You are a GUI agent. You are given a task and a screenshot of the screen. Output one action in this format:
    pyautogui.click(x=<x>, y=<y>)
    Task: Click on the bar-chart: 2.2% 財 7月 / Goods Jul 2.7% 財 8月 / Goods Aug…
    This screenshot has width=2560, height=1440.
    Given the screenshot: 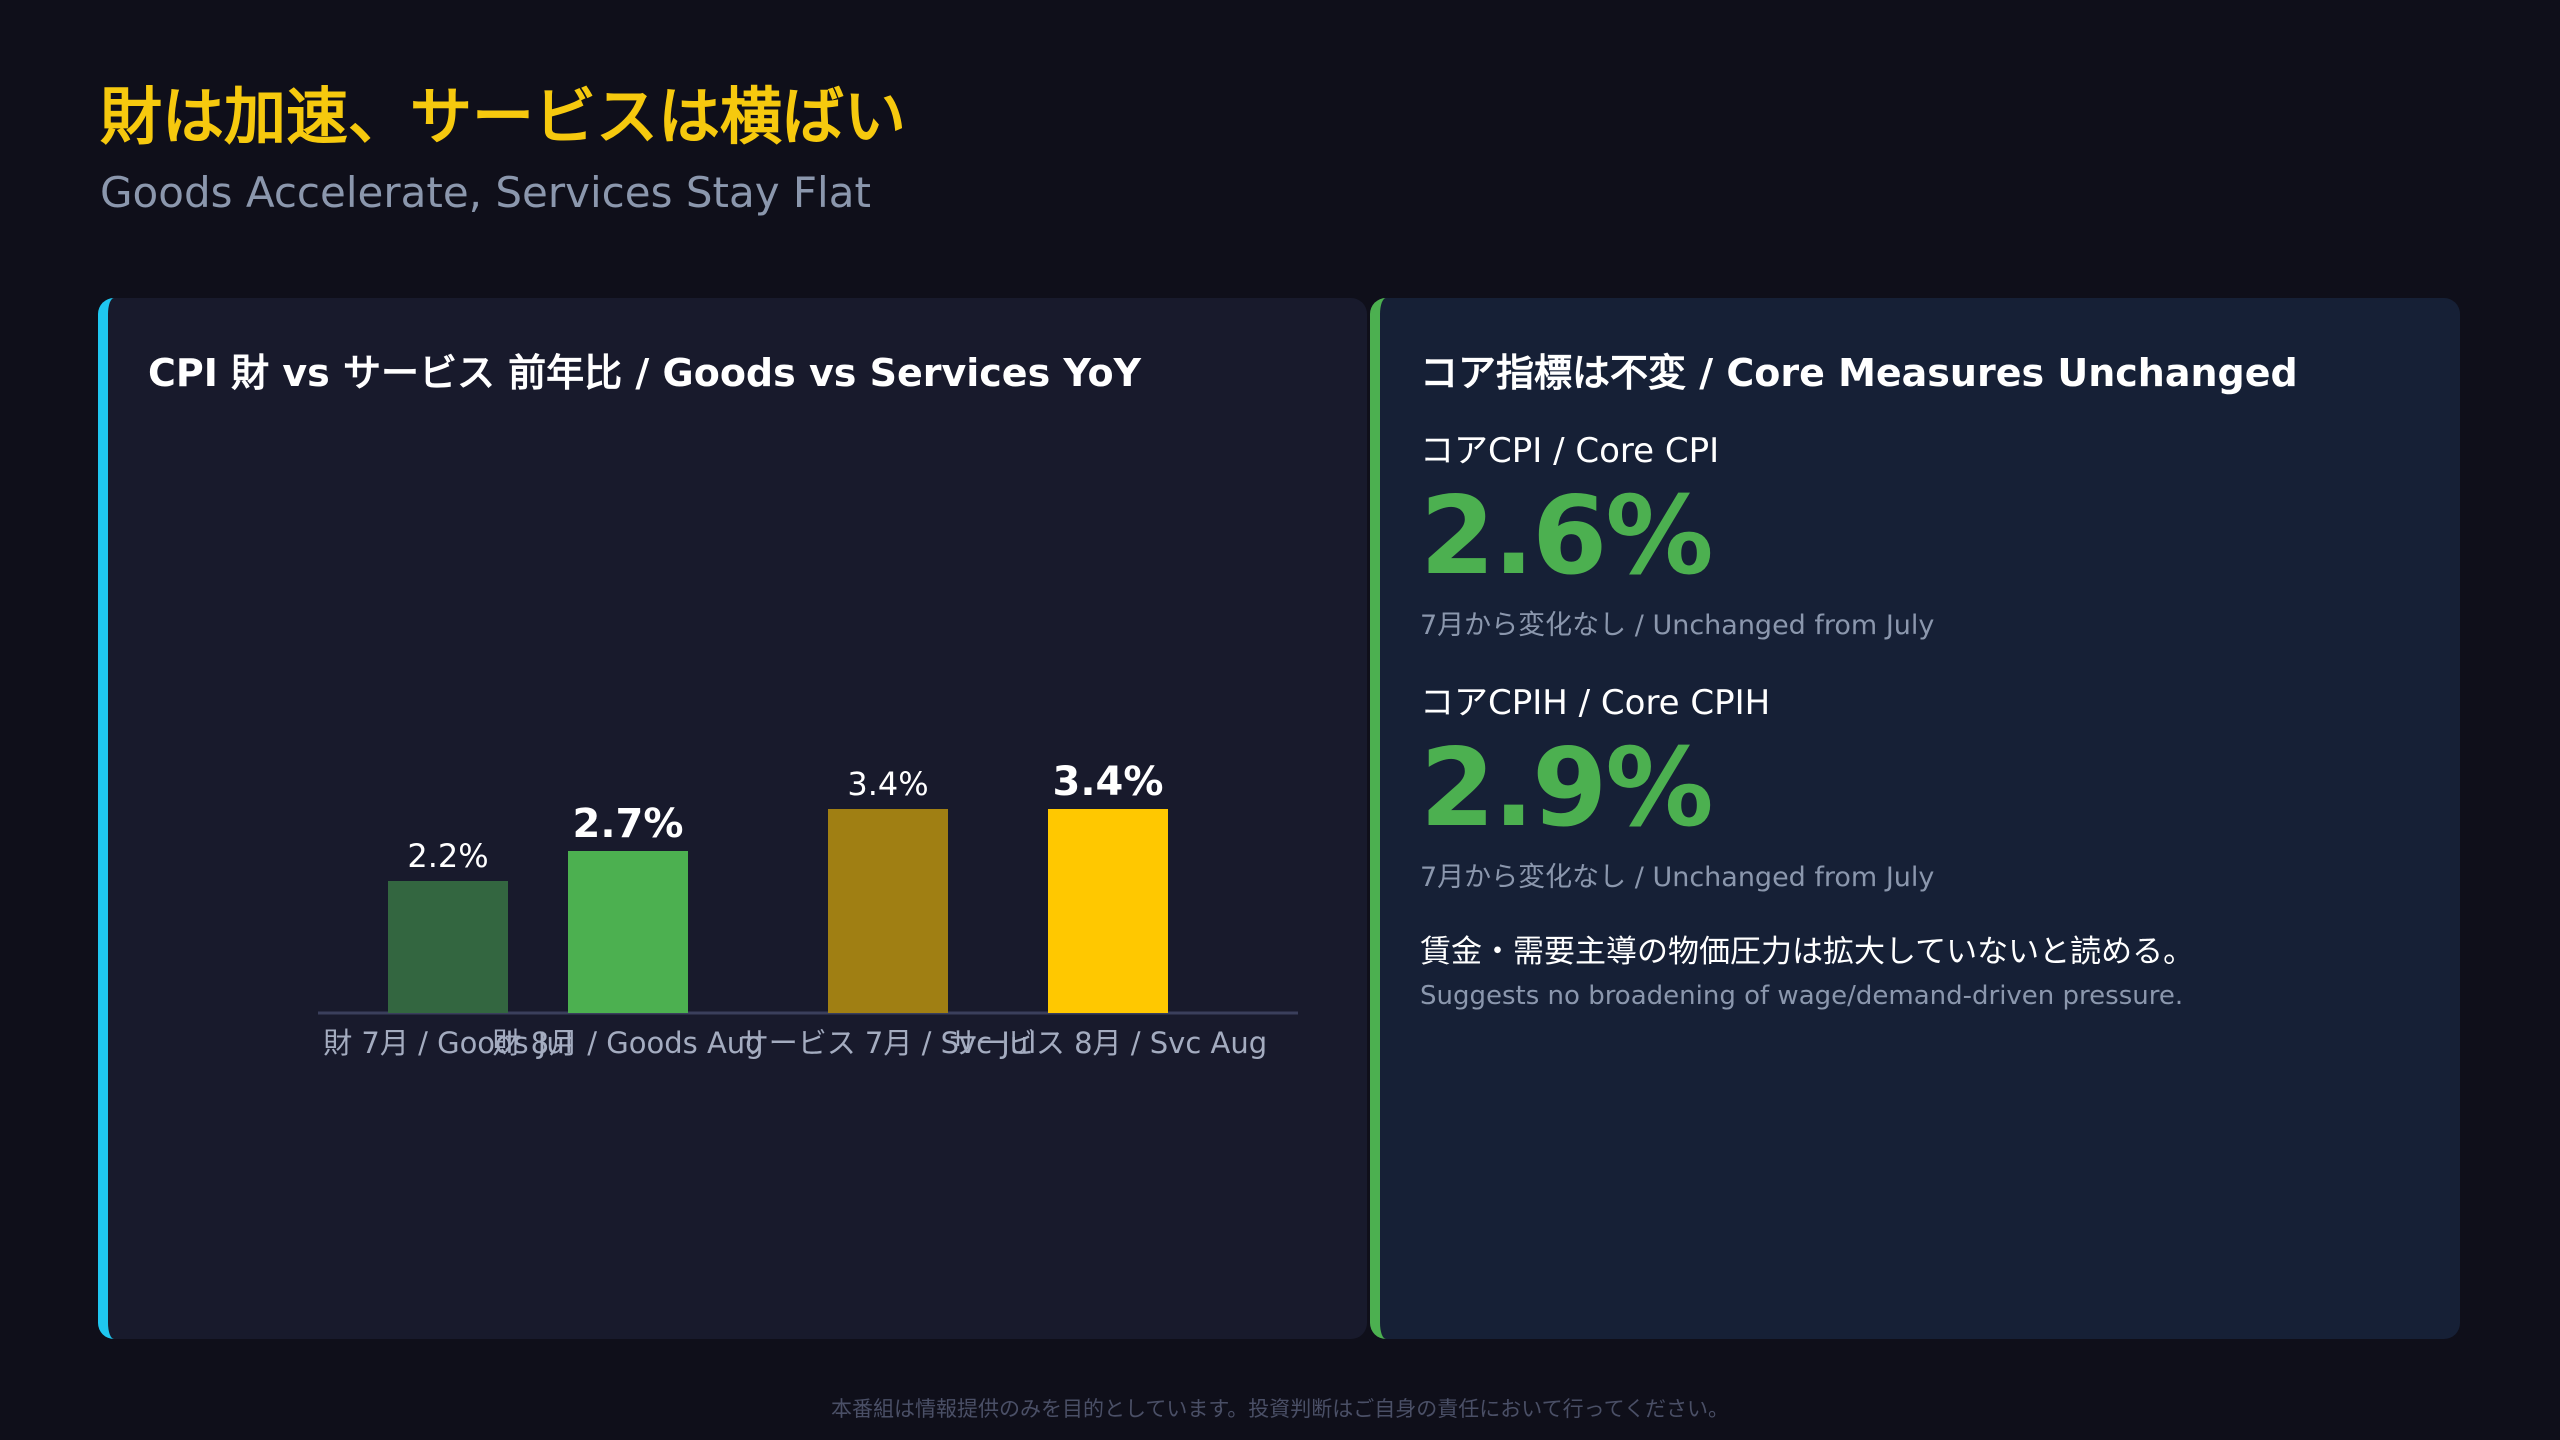 What is the action you would take?
    pyautogui.click(x=808, y=909)
    